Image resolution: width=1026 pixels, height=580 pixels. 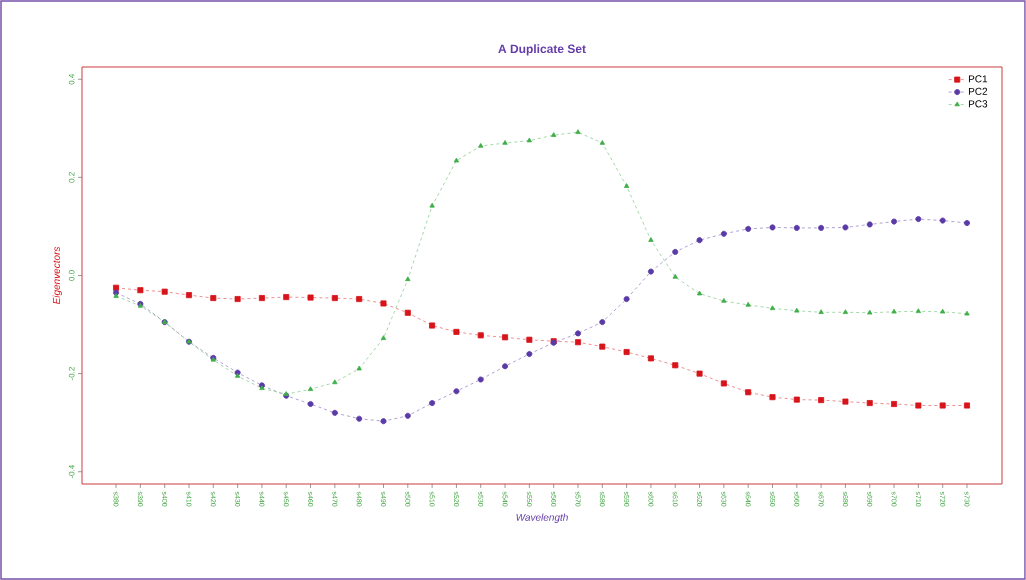 What do you see at coordinates (57, 275) in the screenshot?
I see `y-axis-title: Eigenvectors` at bounding box center [57, 275].